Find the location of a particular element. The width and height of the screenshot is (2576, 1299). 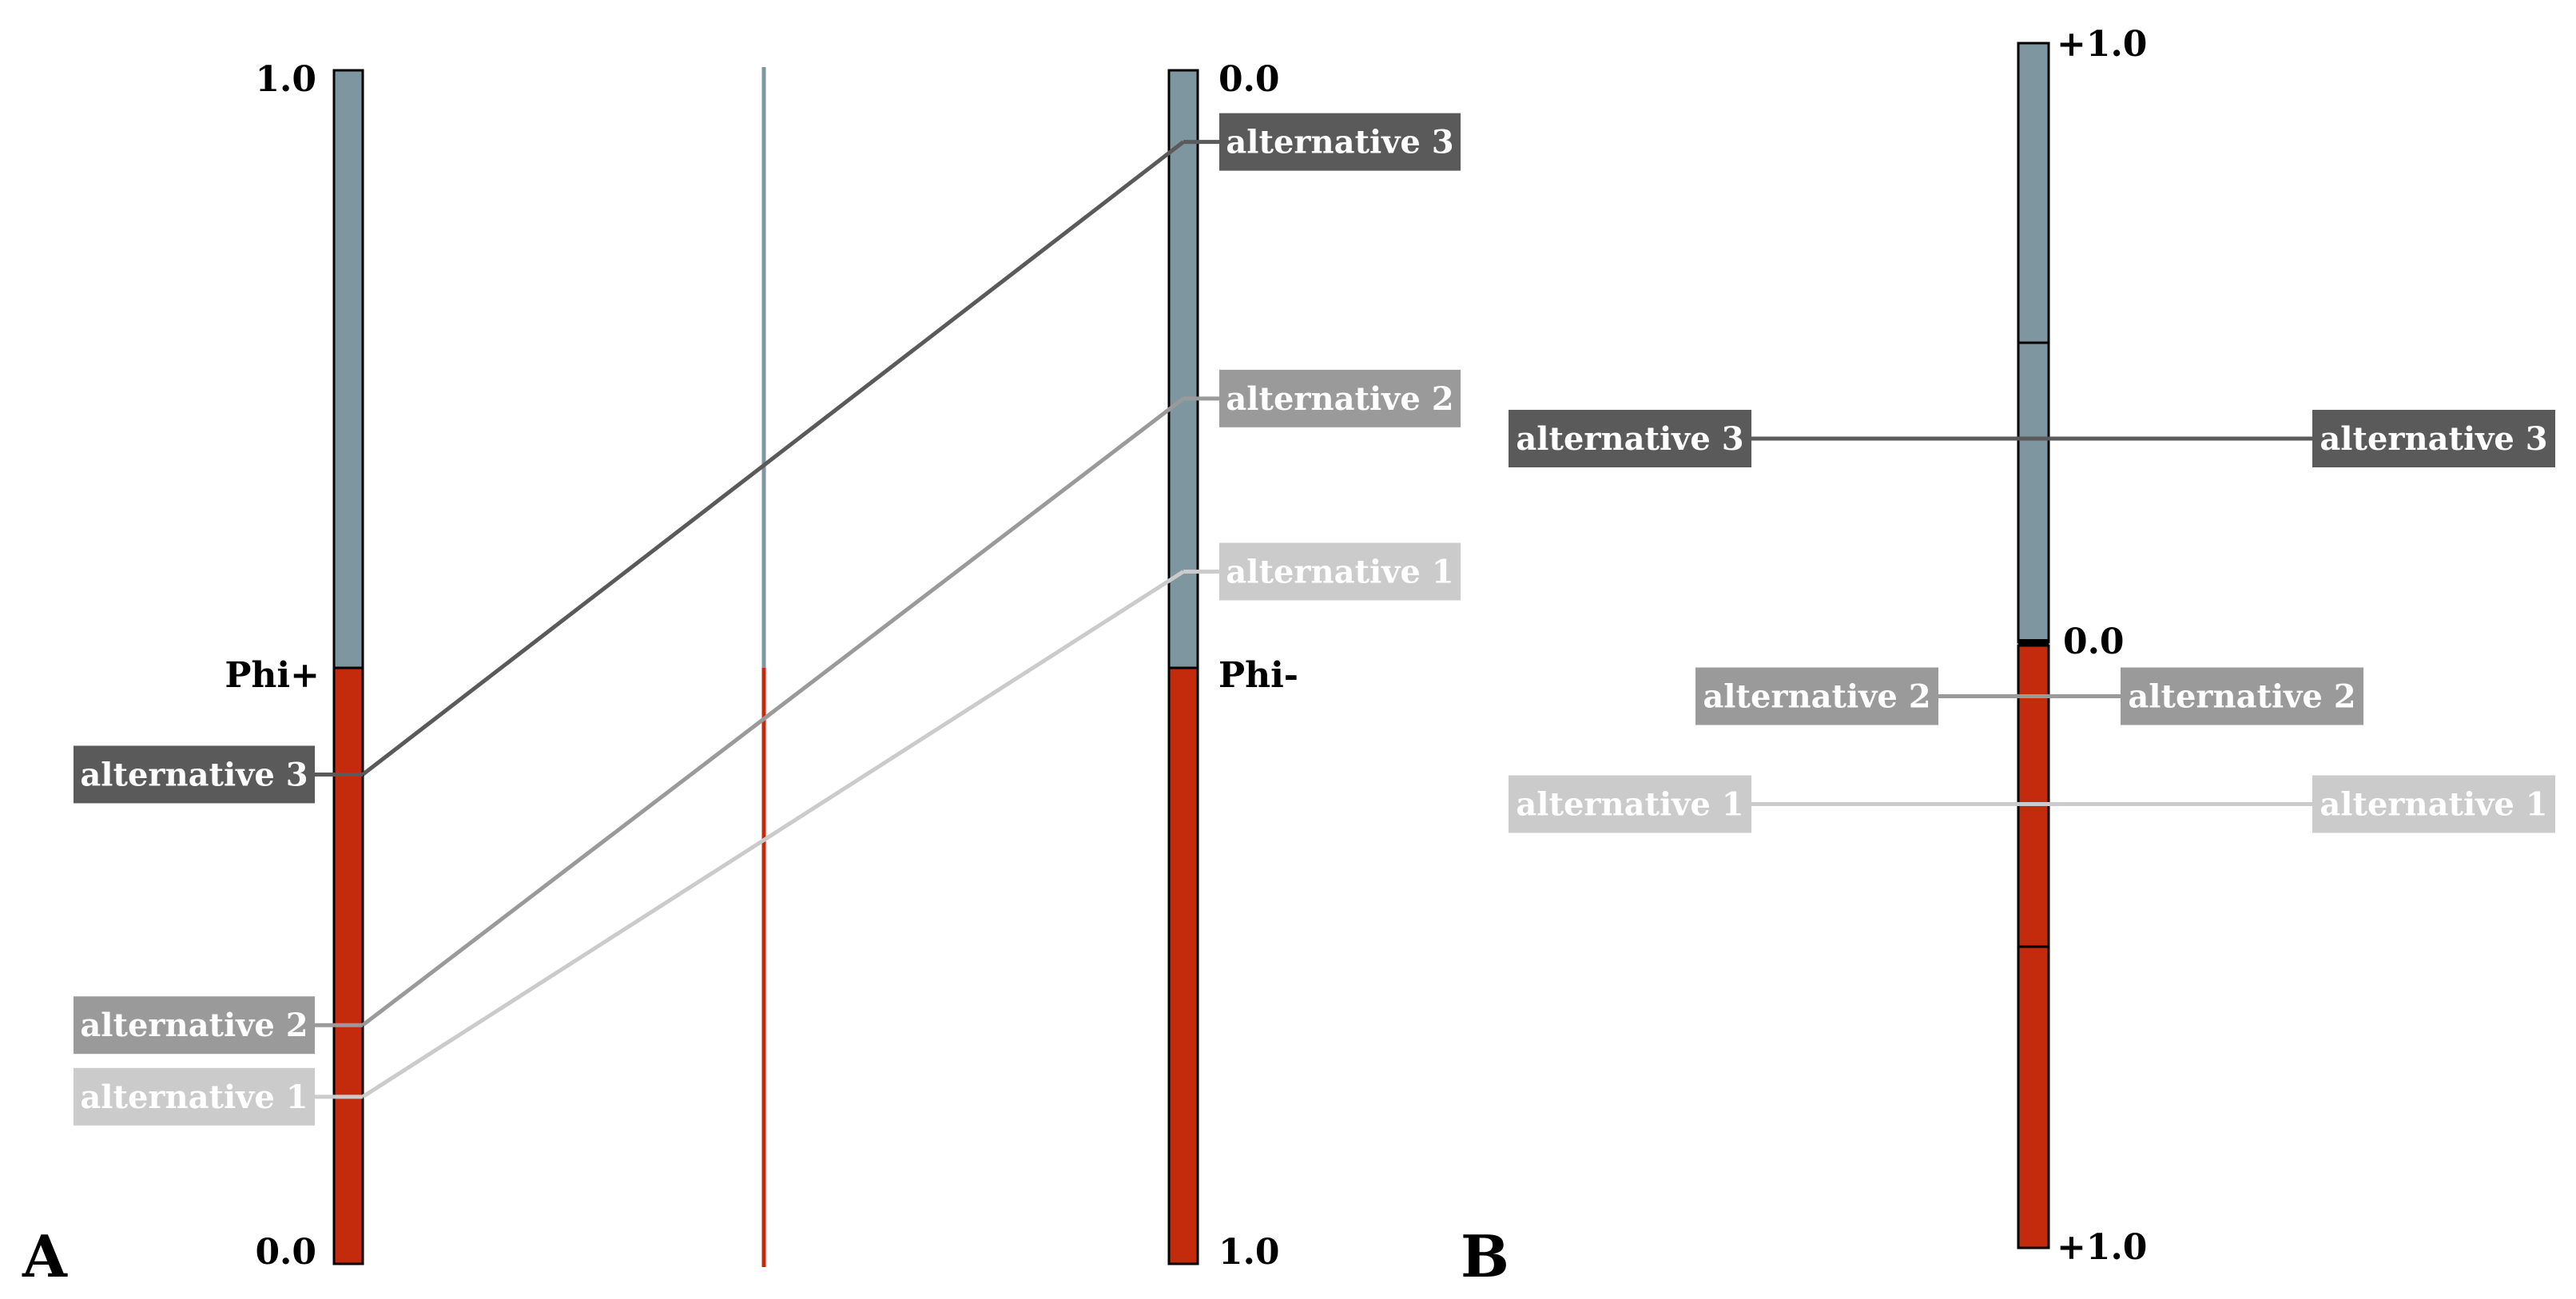

alternative_2-phi-plus-label-box is located at coordinates (194, 1025).